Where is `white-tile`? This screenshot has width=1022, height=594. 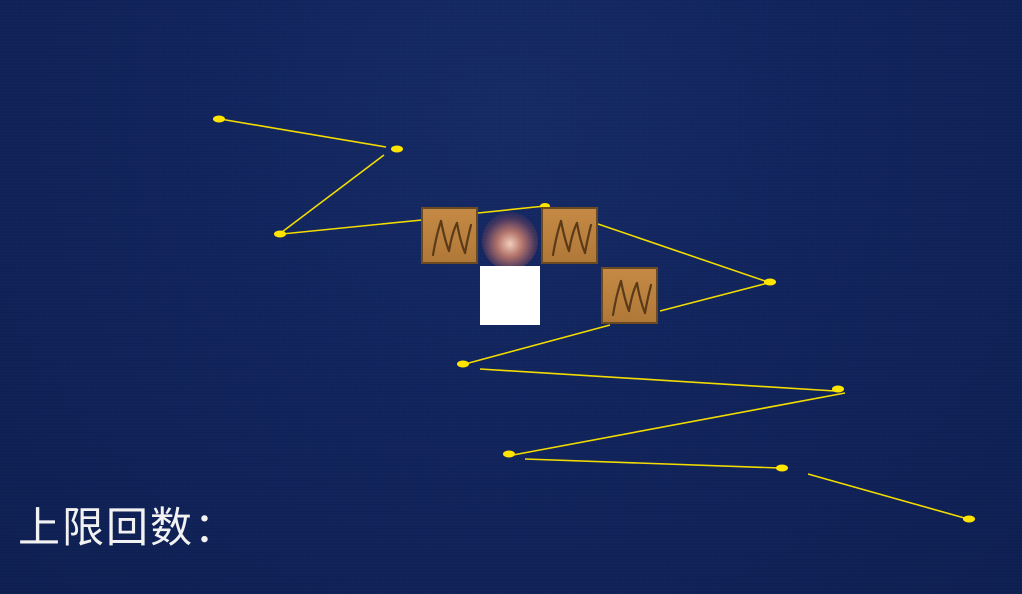
white-tile is located at coordinates (510, 295).